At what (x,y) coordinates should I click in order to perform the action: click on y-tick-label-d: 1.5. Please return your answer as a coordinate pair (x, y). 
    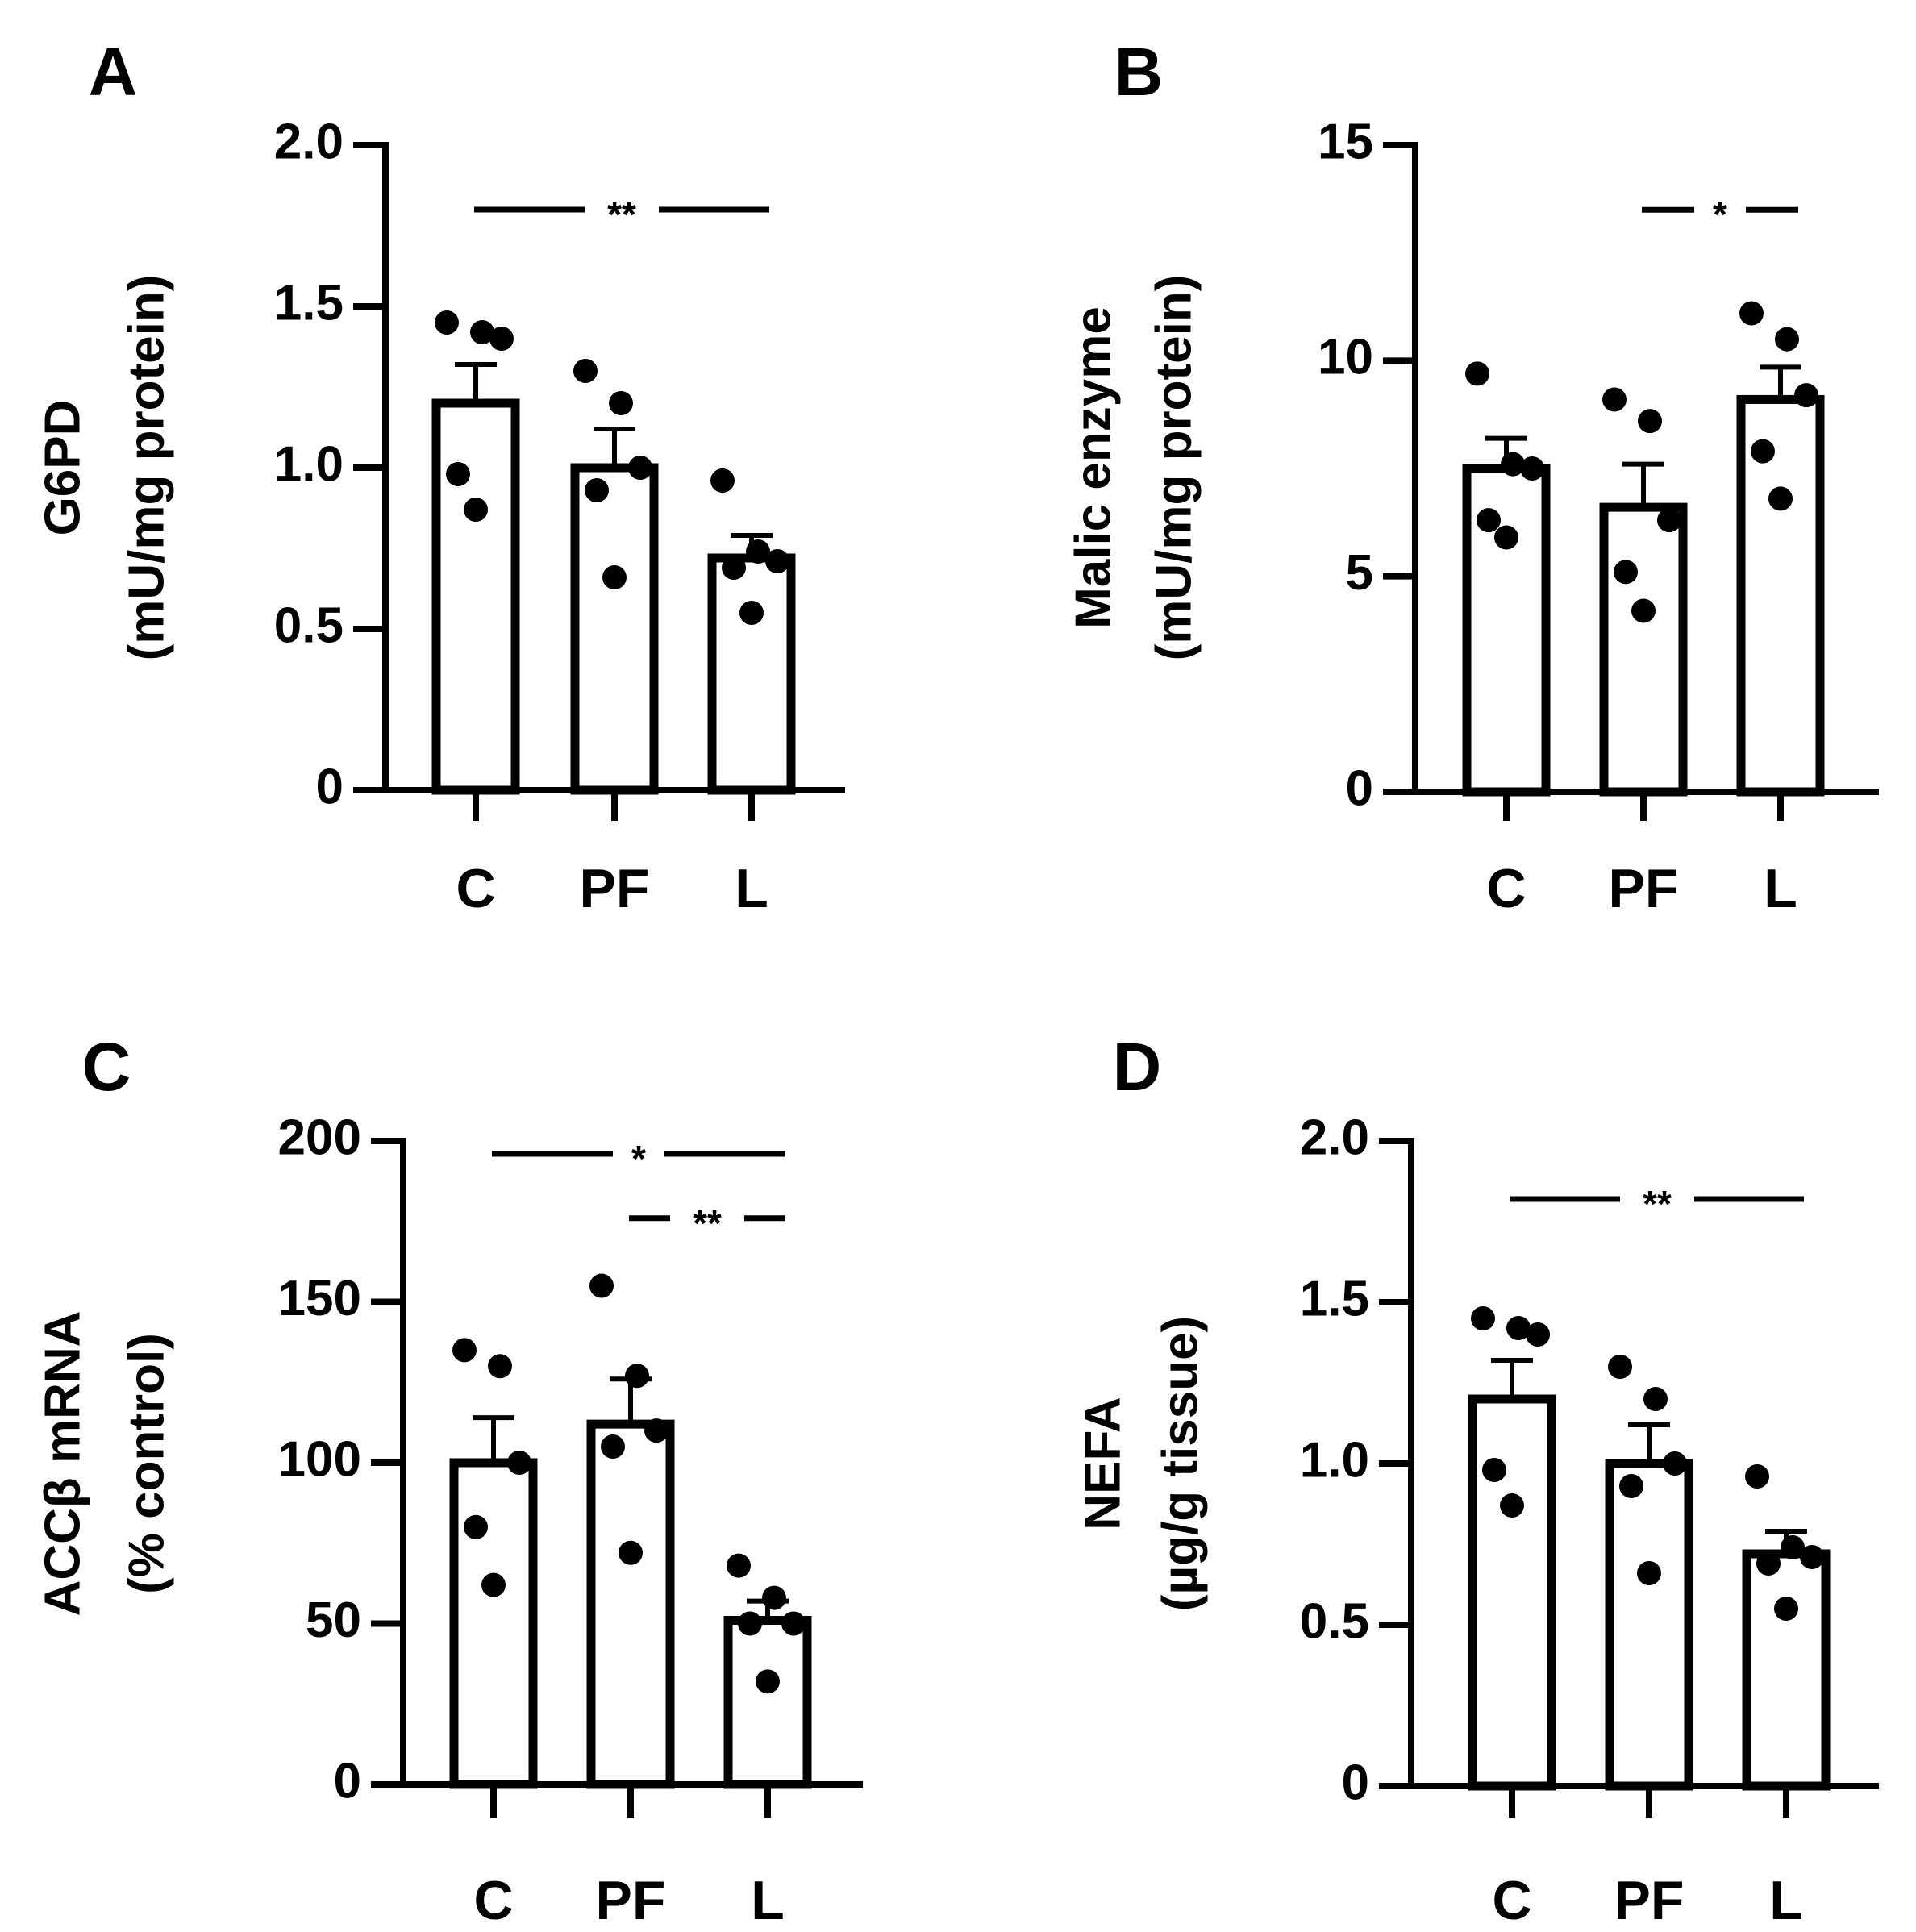
    Looking at the image, I should click on (1335, 1298).